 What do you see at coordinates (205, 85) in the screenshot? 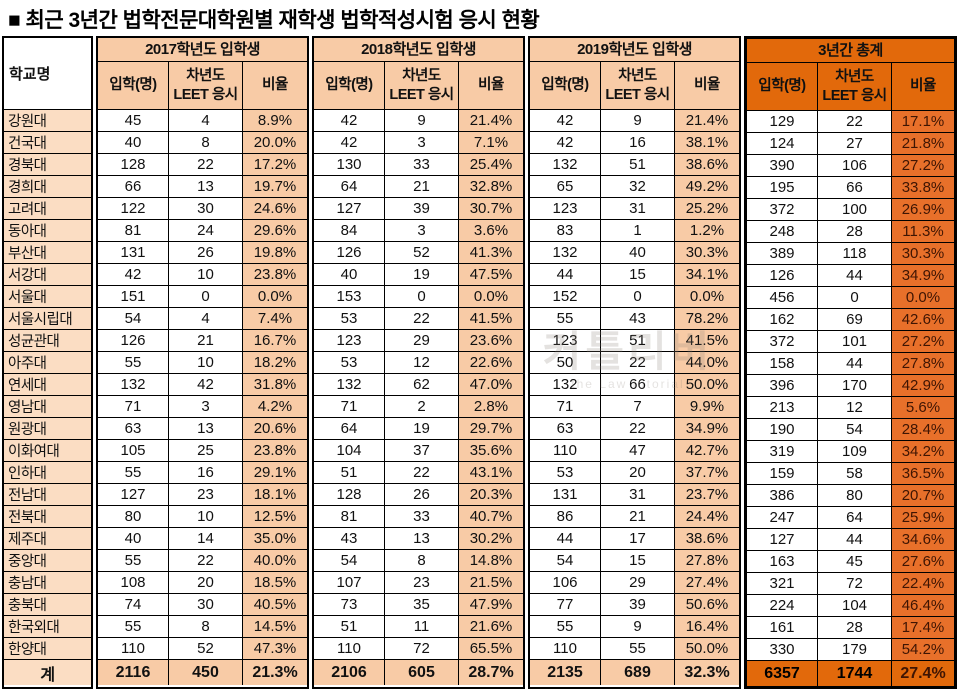
I see `header-leet-takers: 차년도 LEET 응시` at bounding box center [205, 85].